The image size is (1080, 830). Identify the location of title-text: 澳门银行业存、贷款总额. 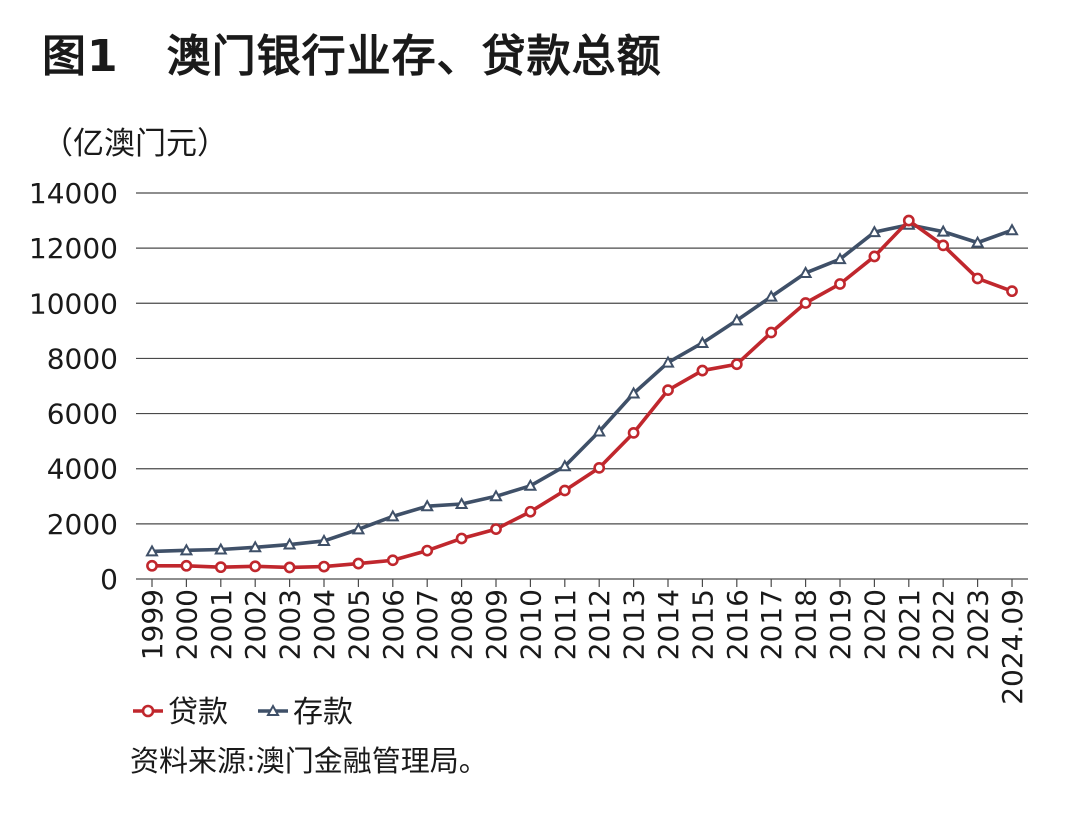
(414, 56).